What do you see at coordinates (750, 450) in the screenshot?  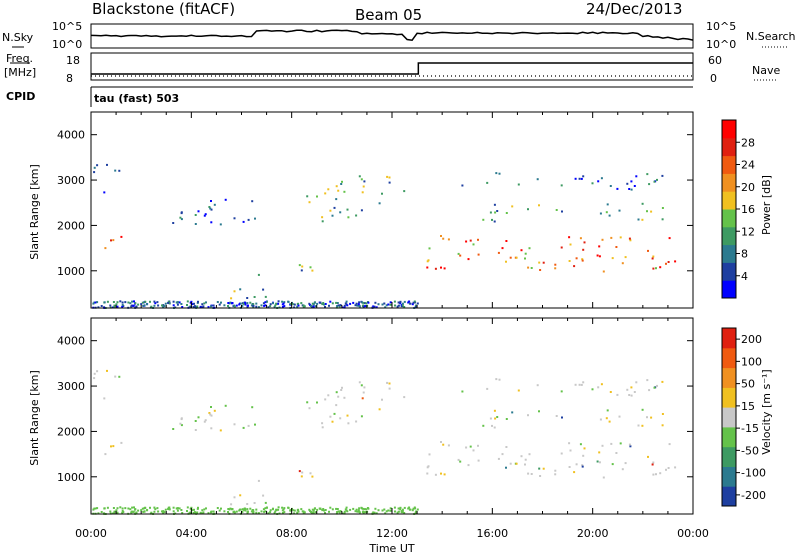 I see `colorbar-tick-label: -50` at bounding box center [750, 450].